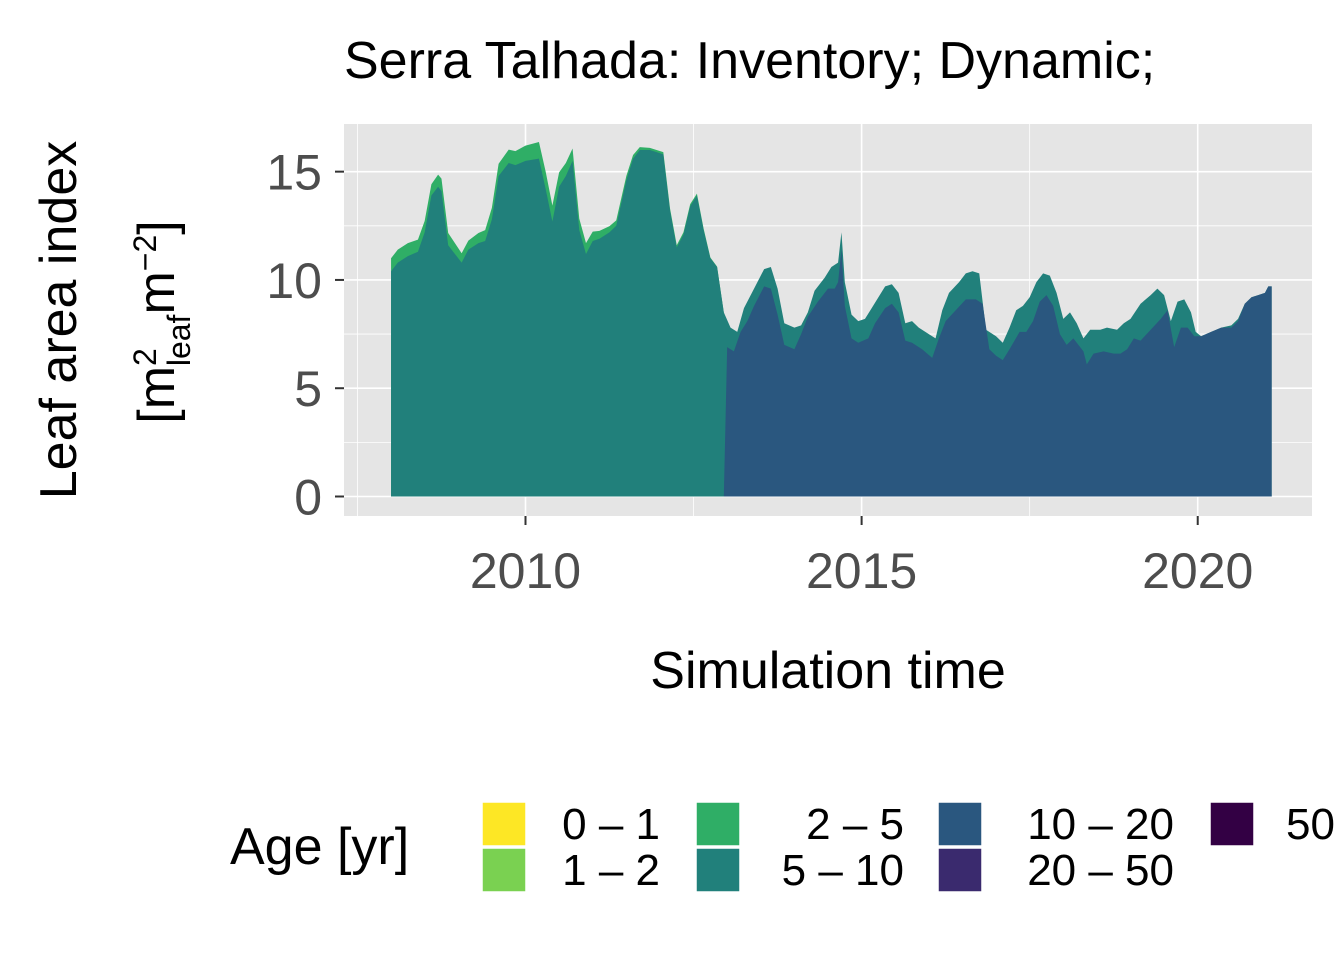 The width and height of the screenshot is (1344, 960). I want to click on x-tick-label: 2015, so click(861, 571).